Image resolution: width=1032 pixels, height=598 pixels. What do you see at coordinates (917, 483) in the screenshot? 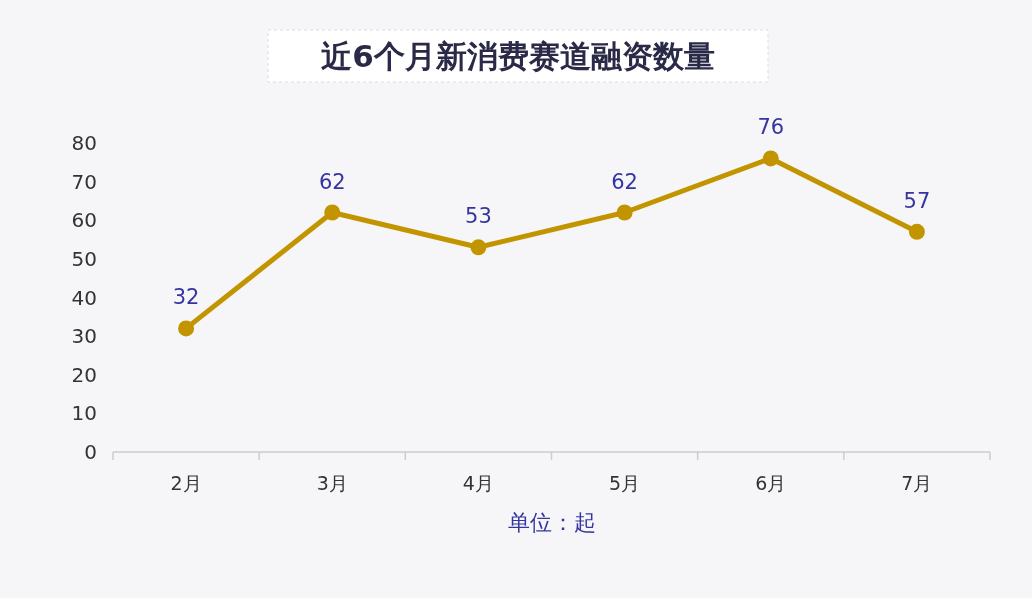
I see `x-tick-label: 7月` at bounding box center [917, 483].